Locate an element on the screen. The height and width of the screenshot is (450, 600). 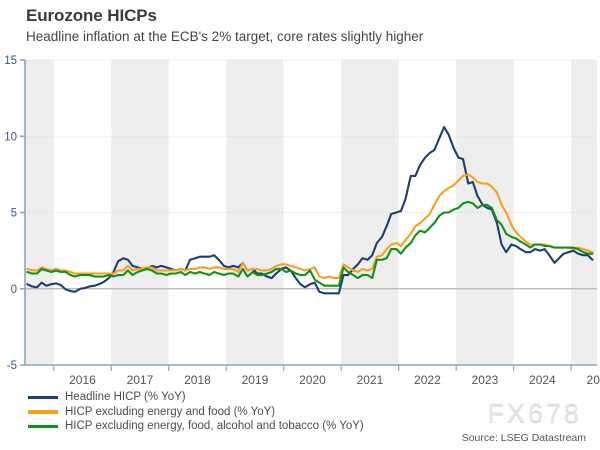
x-axis-tick-label: 2022 is located at coordinates (427, 380).